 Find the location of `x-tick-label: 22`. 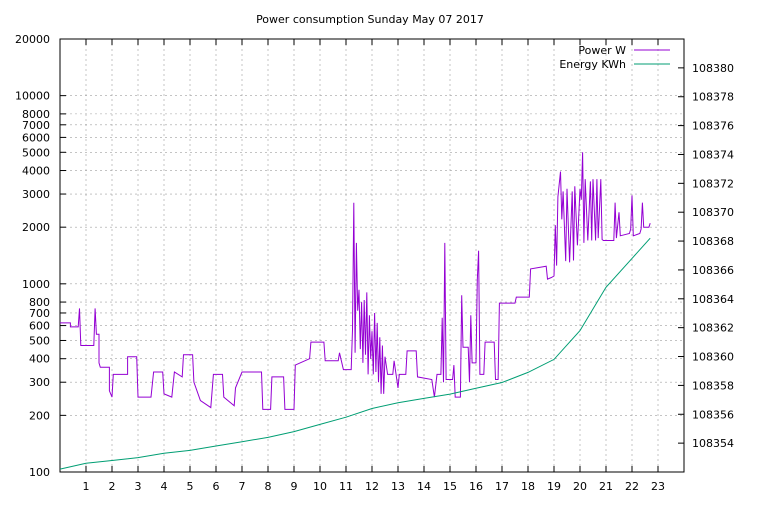

x-tick-label: 22 is located at coordinates (632, 486).